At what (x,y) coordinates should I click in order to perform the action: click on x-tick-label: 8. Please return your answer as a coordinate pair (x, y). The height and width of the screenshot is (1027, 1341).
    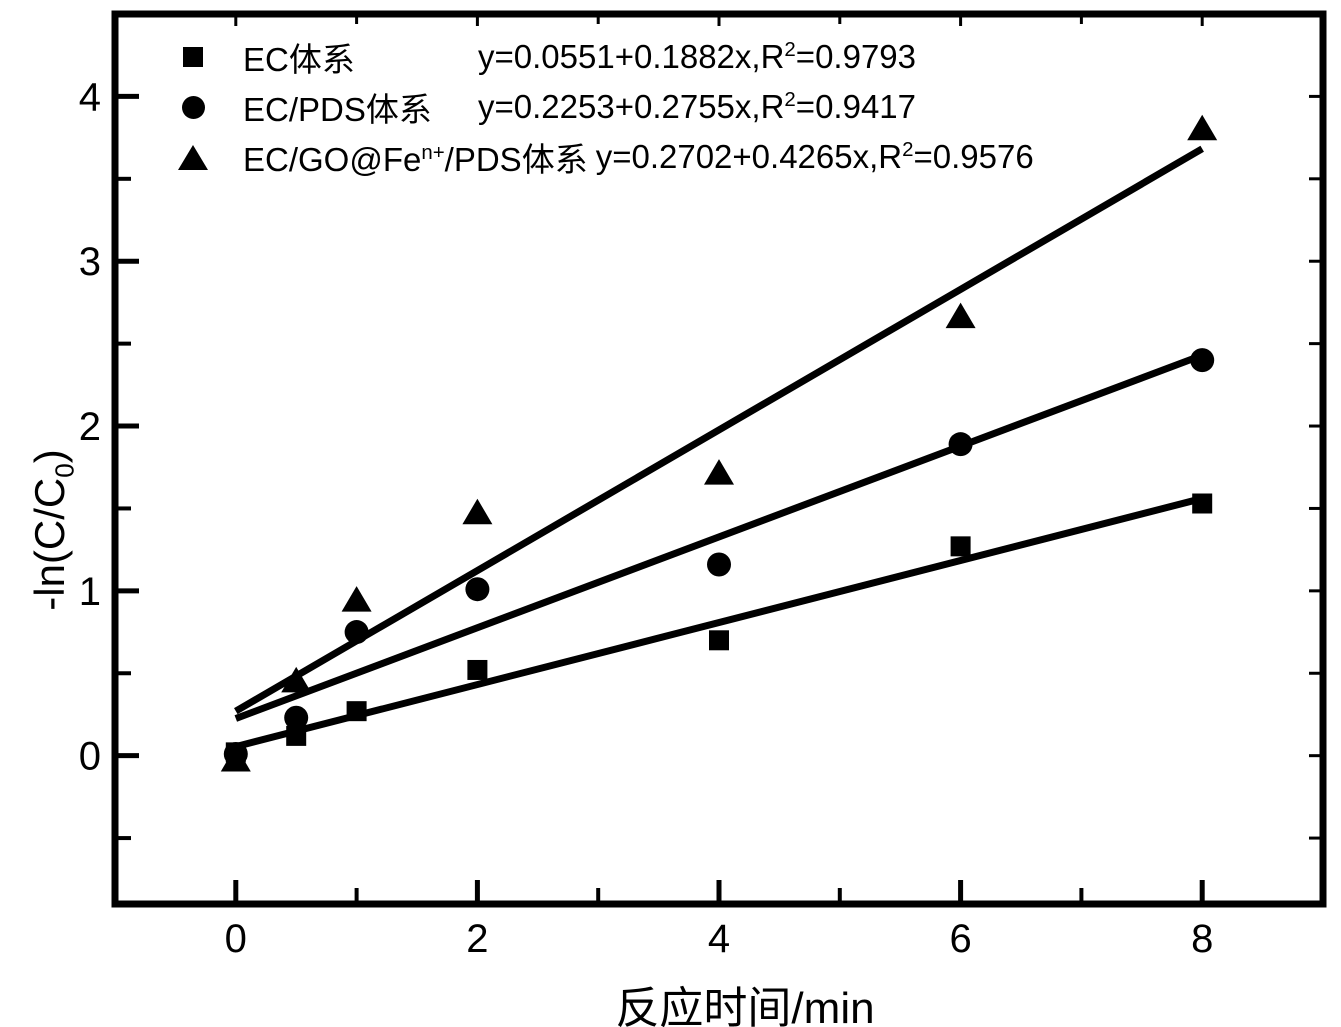
    Looking at the image, I should click on (1202, 939).